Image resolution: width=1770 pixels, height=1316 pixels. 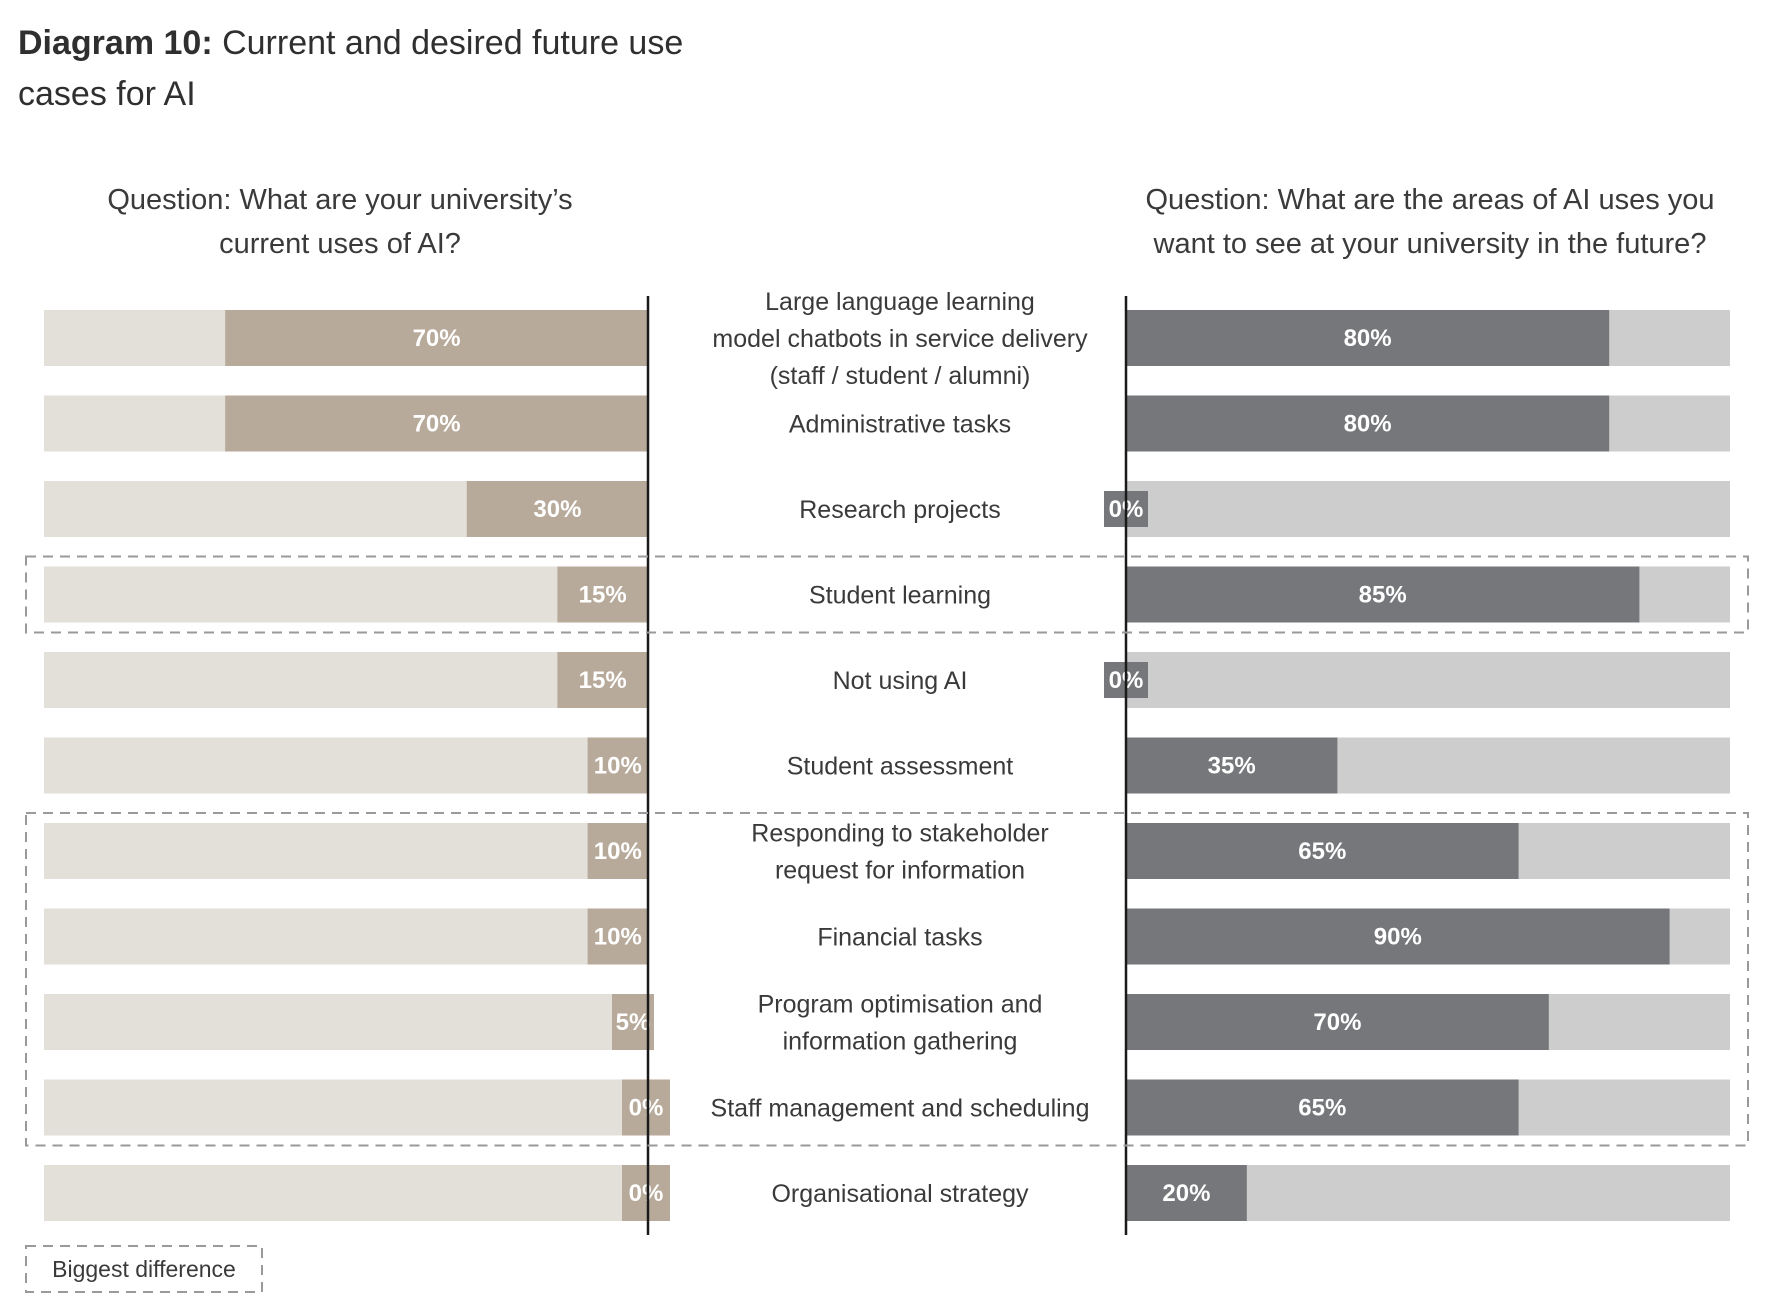 What do you see at coordinates (899, 938) in the screenshot?
I see `category-label: Financial tasks` at bounding box center [899, 938].